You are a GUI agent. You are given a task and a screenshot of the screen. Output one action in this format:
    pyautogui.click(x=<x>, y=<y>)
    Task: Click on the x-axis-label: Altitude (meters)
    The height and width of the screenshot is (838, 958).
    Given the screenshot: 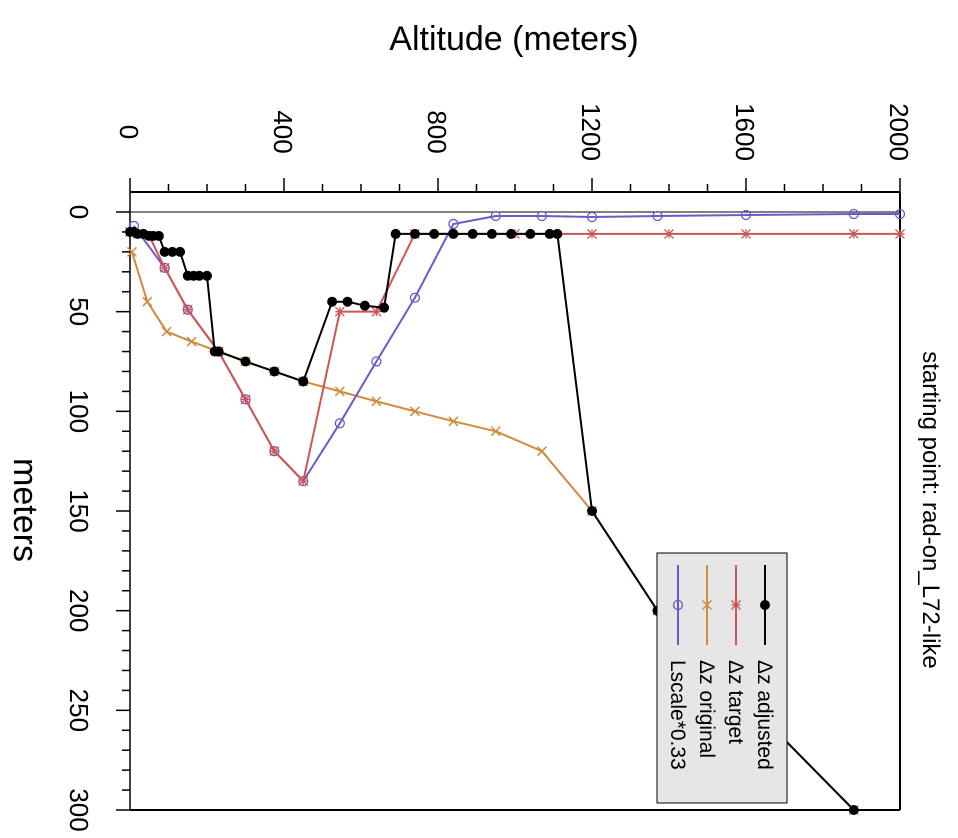 What is the action you would take?
    pyautogui.click(x=513, y=39)
    